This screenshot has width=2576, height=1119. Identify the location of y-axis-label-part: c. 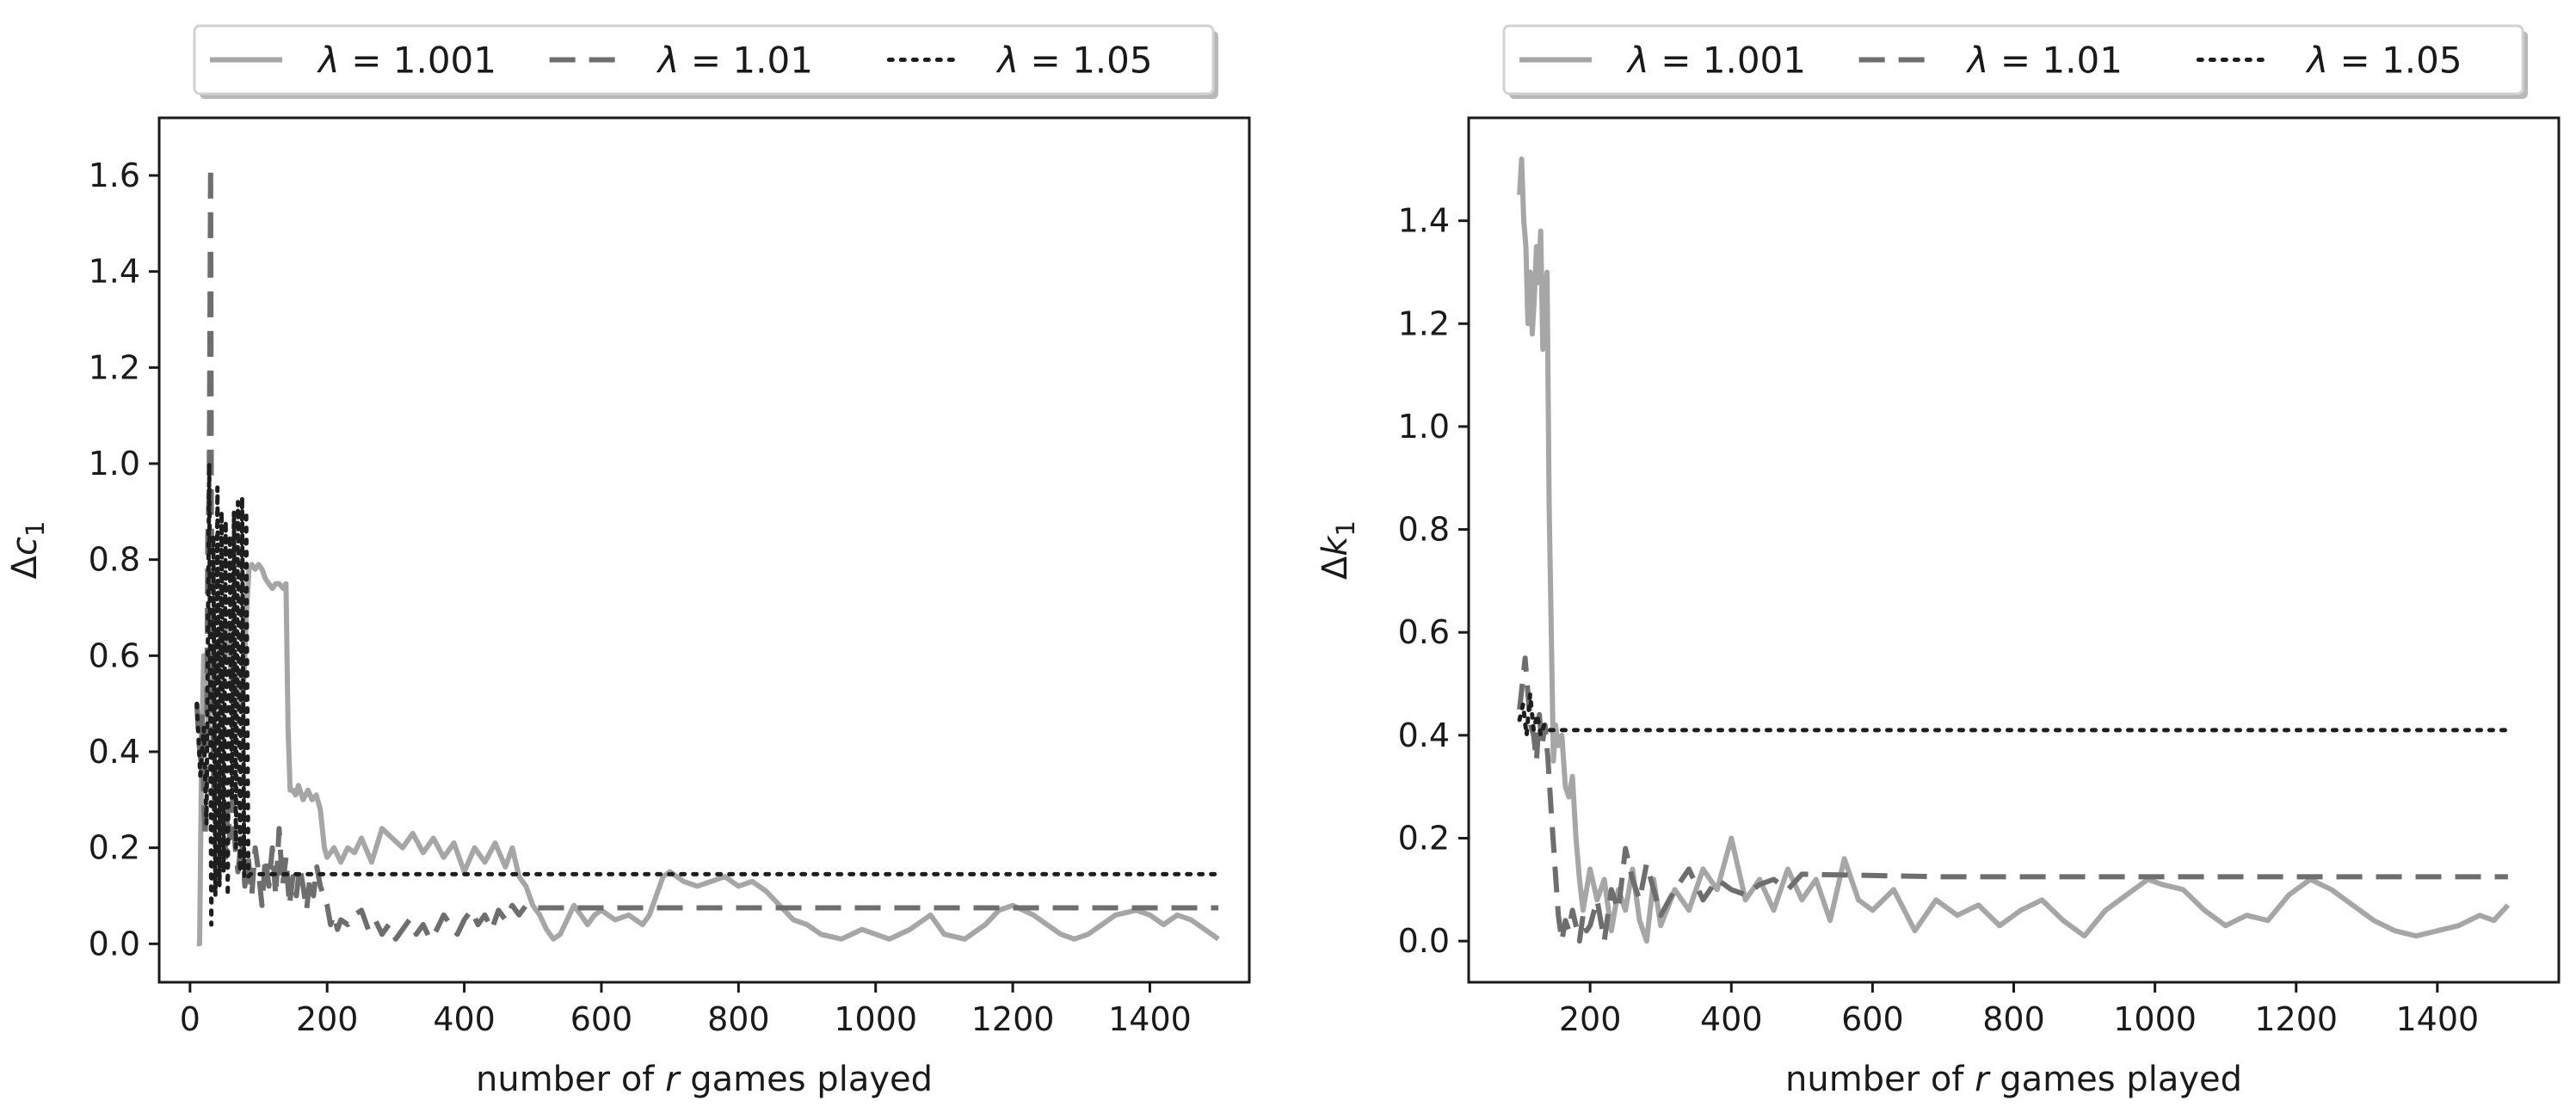
(25, 546).